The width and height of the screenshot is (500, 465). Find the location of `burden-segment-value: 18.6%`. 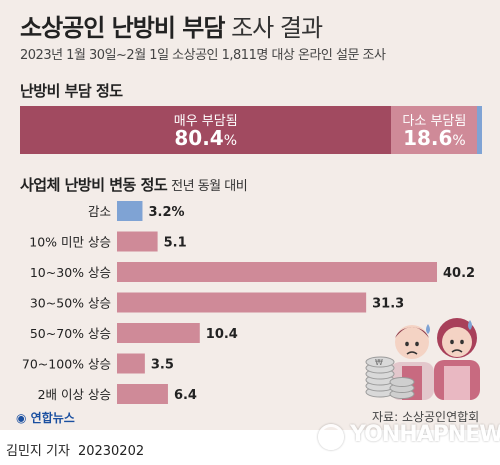

burden-segment-value: 18.6% is located at coordinates (434, 138).